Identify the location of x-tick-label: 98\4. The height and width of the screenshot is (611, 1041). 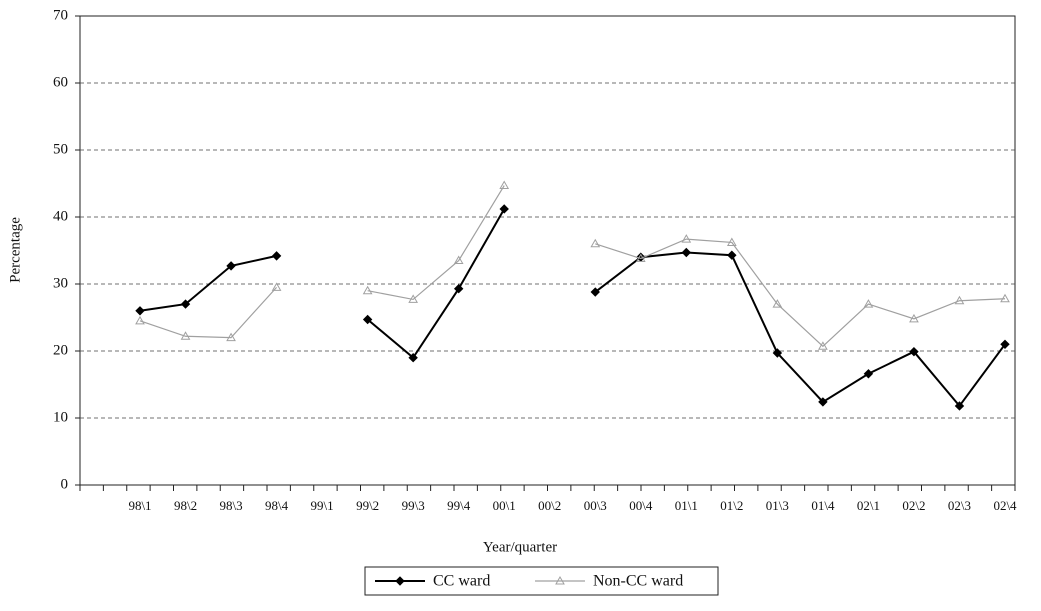
(277, 505).